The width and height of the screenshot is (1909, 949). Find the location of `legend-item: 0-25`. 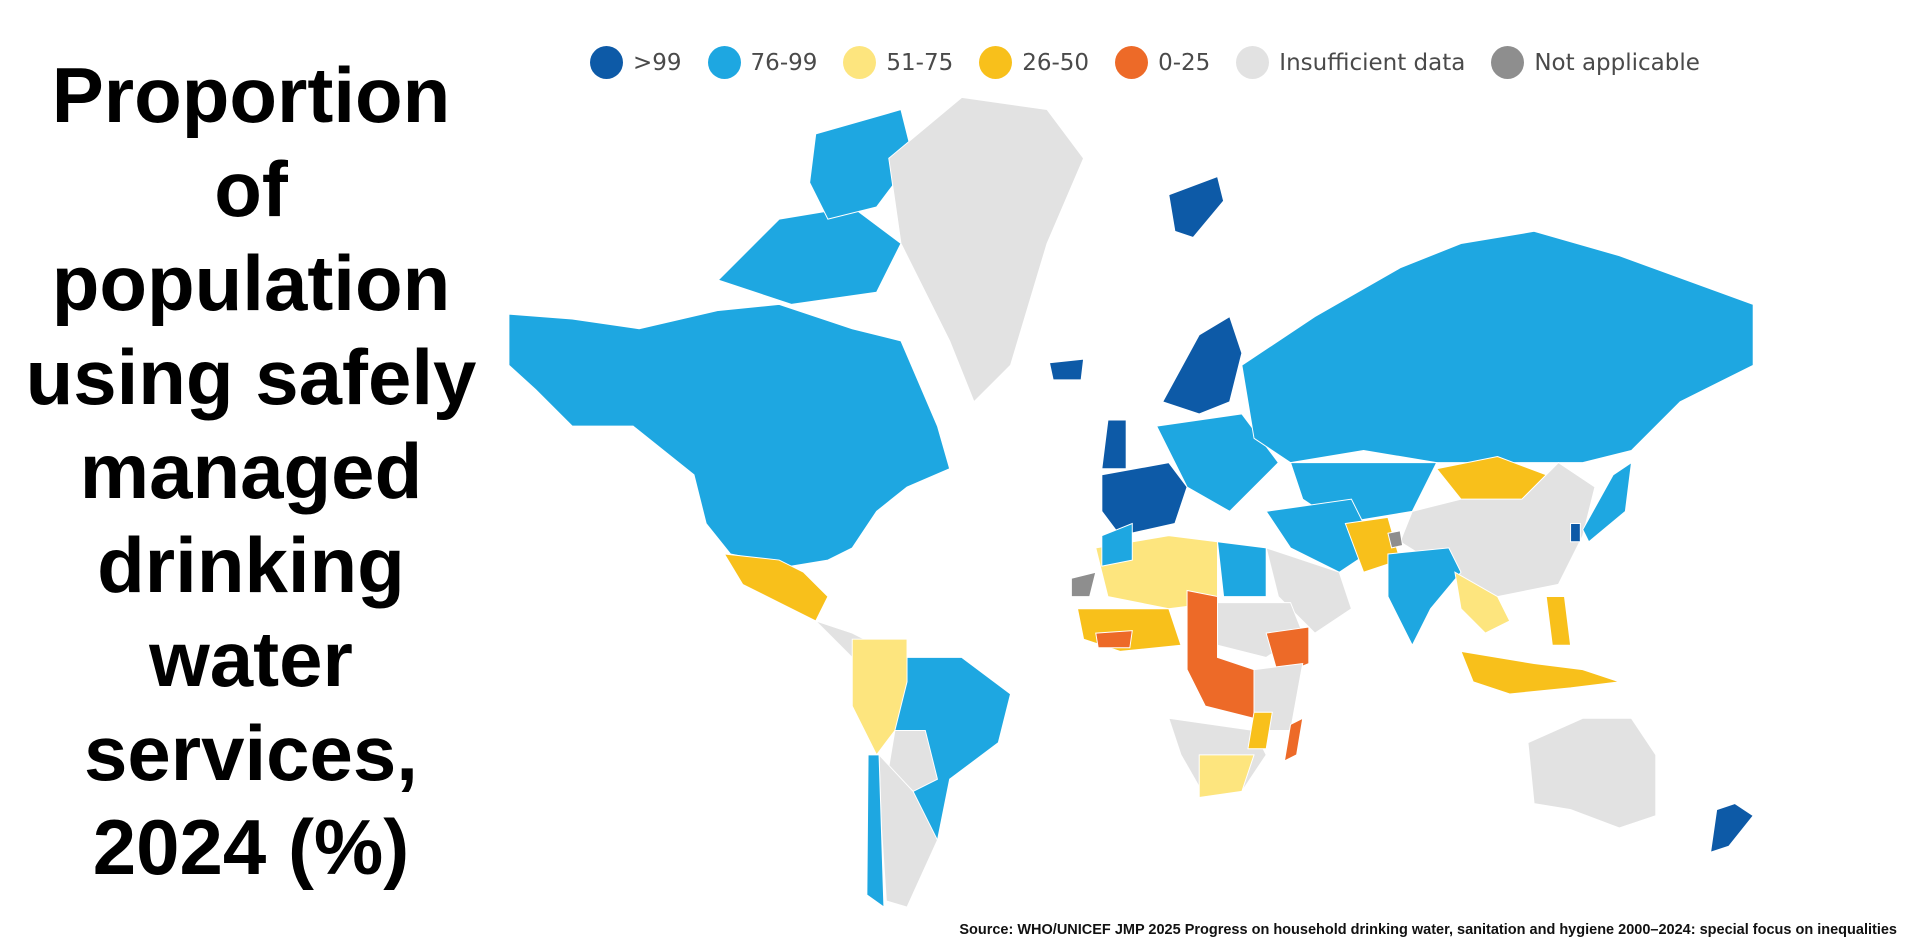

legend-item: 0-25 is located at coordinates (1162, 62).